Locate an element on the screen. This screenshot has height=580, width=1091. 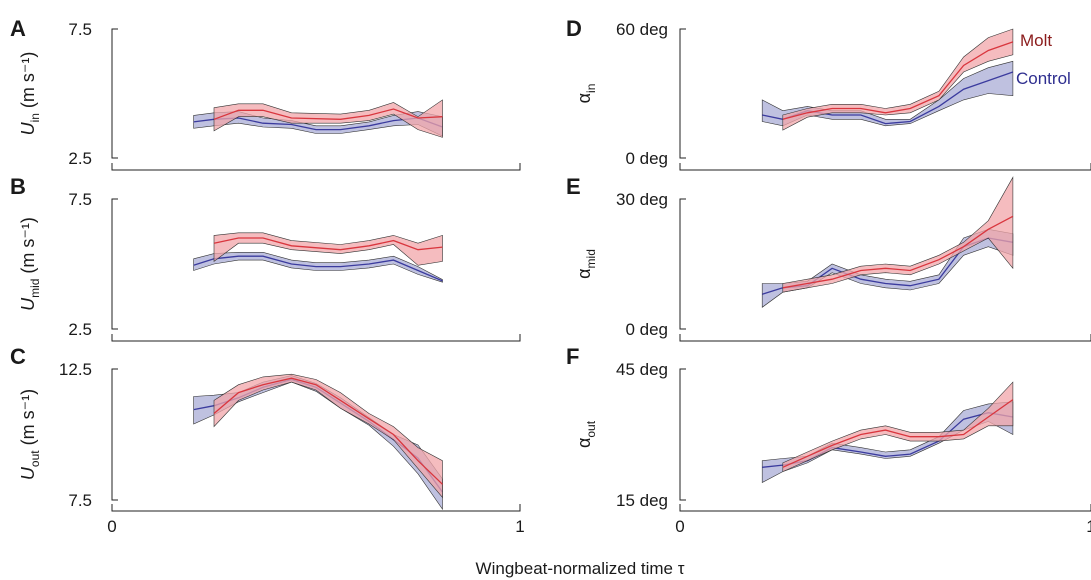
panel-b: B 7.5 2.5 Umid (m s⁻¹) is located at coordinates (265, 258).